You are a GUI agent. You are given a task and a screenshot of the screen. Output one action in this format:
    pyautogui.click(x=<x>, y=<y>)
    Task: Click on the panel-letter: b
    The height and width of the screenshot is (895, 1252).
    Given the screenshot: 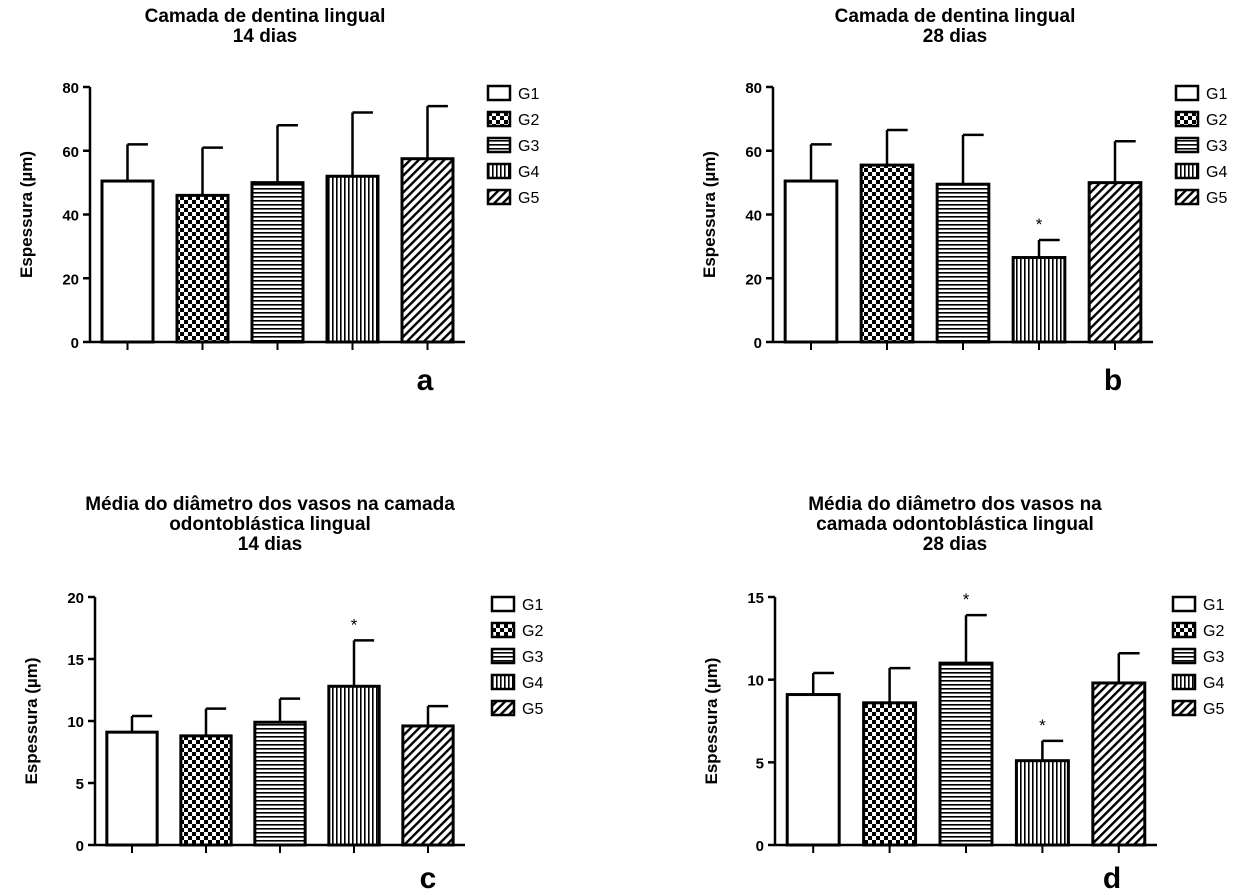 What is the action you would take?
    pyautogui.click(x=1113, y=380)
    